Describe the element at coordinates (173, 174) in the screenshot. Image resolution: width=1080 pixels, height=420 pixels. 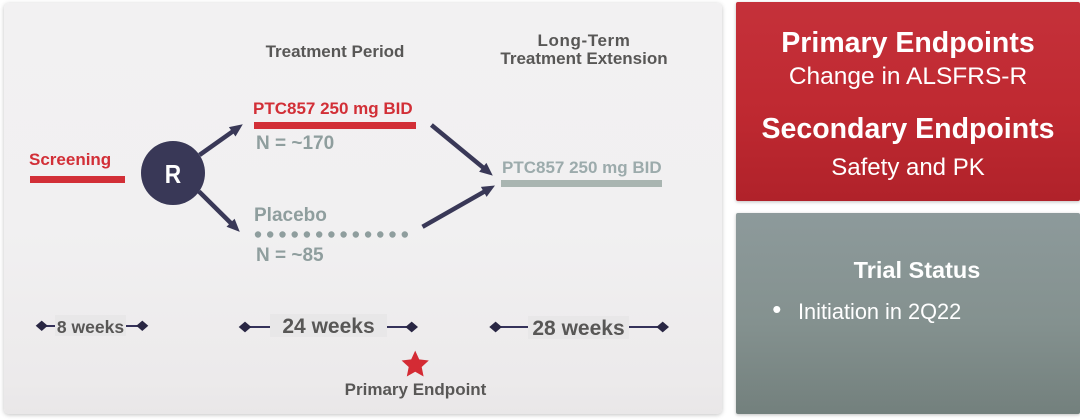
I see `svg-text: R` at that location.